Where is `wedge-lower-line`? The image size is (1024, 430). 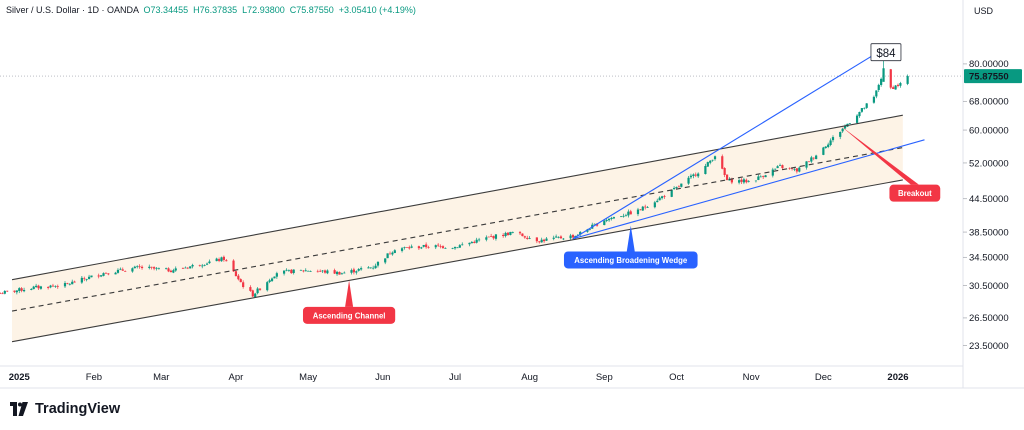 wedge-lower-line is located at coordinates (748, 189).